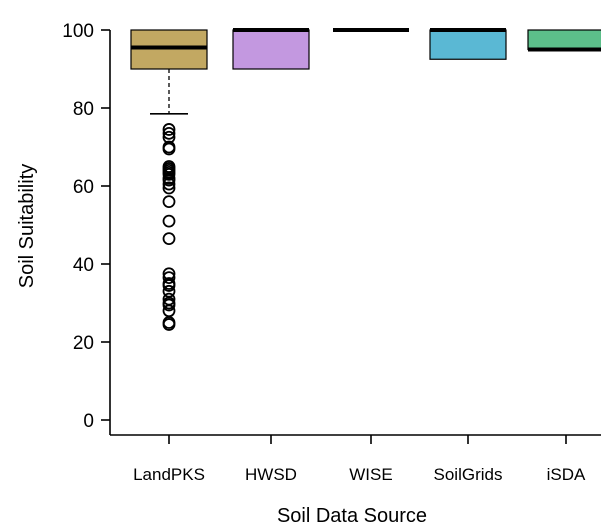 The image size is (601, 529). I want to click on y-axis-title: Soil Suitability, so click(27, 226).